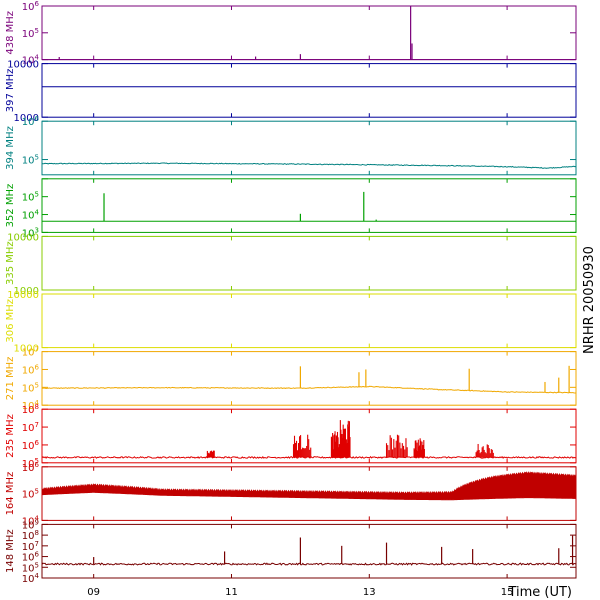  I want to click on panel-label: 148 MHz, so click(10, 551).